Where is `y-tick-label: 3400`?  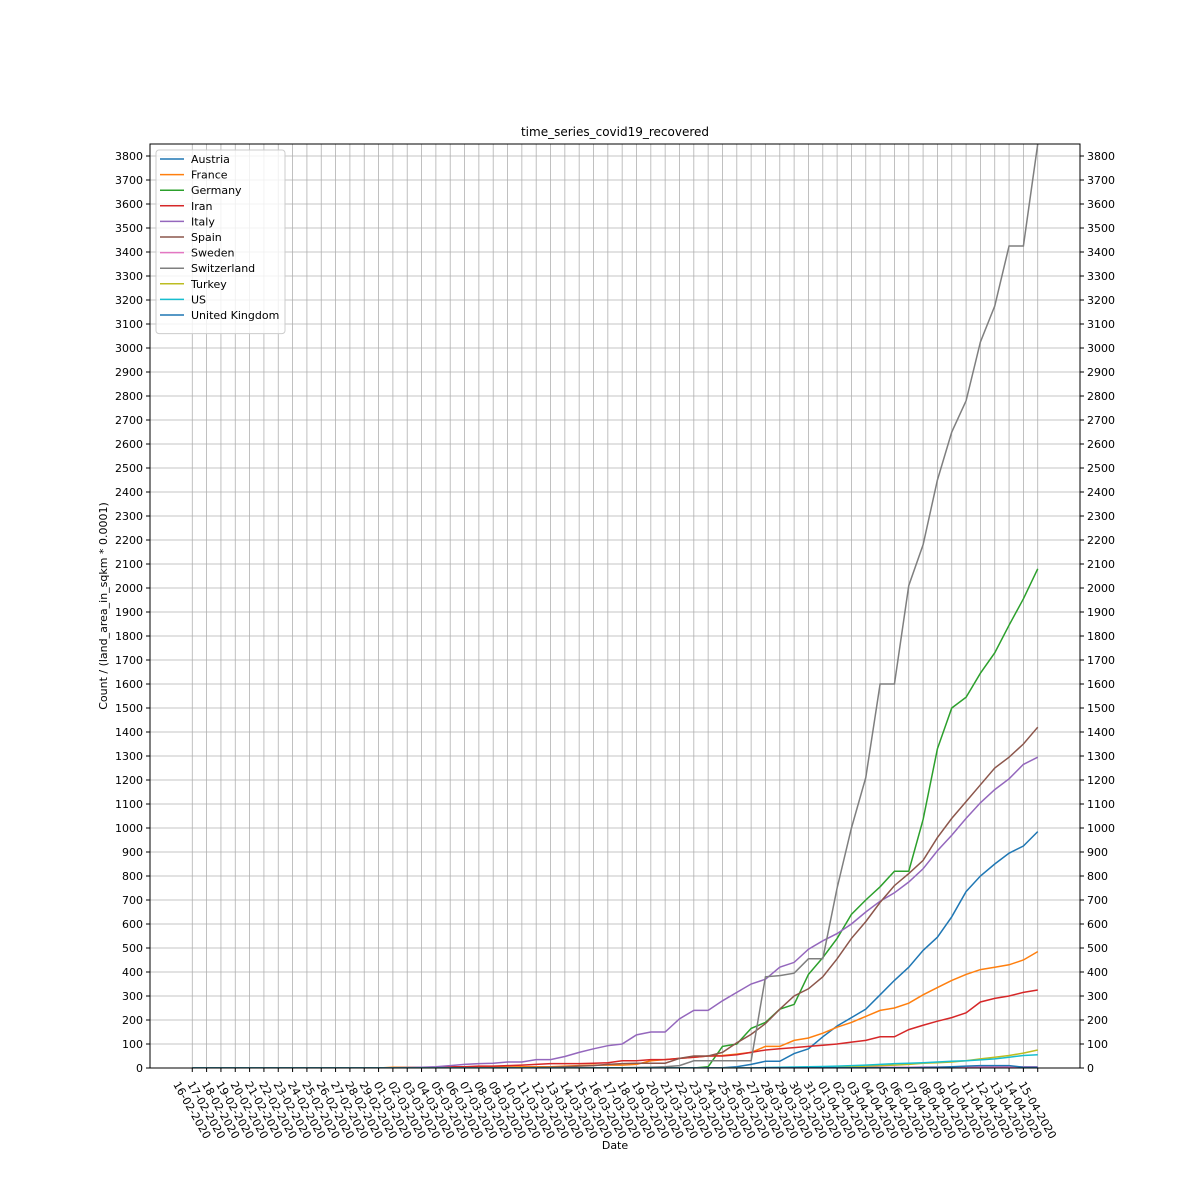 y-tick-label: 3400 is located at coordinates (129, 252).